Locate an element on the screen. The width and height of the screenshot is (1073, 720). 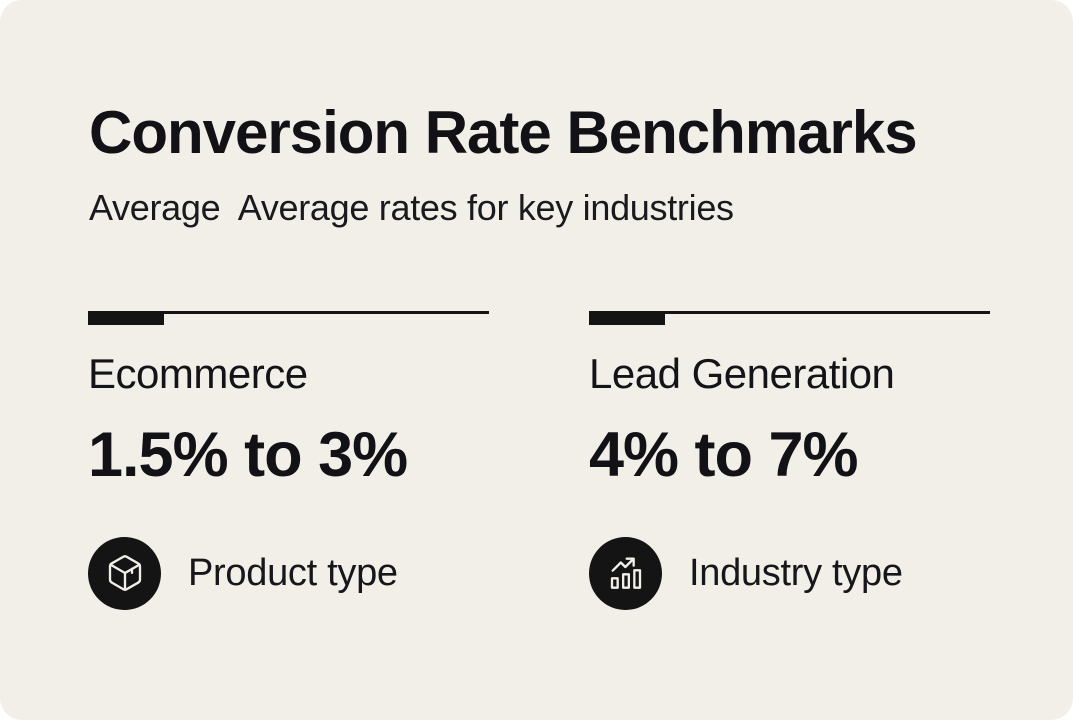
bar-chart-trend-icon is located at coordinates (626, 573).